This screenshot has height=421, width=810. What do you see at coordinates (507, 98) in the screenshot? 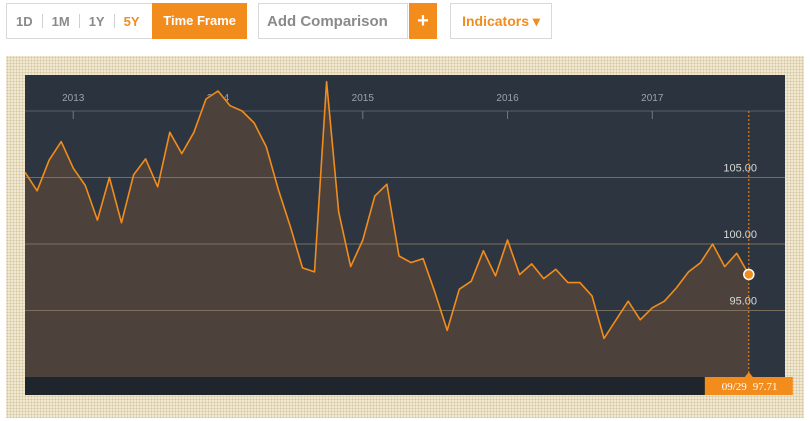
I see `x-tick-label-3: 2016` at bounding box center [507, 98].